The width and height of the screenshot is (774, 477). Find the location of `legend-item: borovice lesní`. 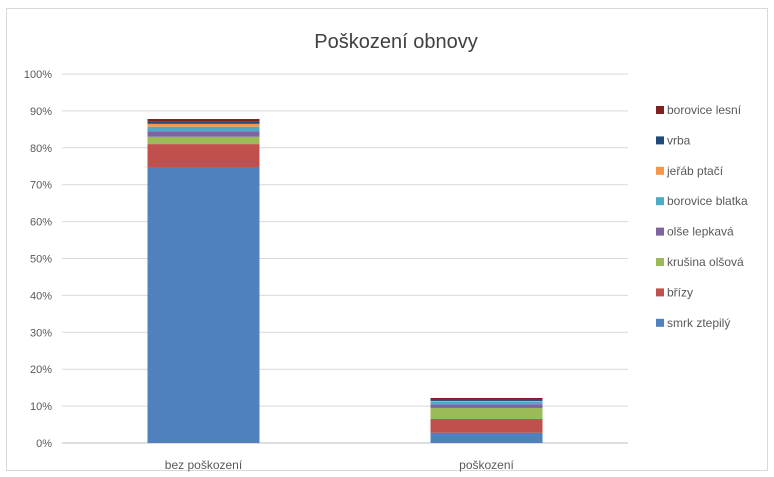

legend-item: borovice lesní is located at coordinates (699, 110).